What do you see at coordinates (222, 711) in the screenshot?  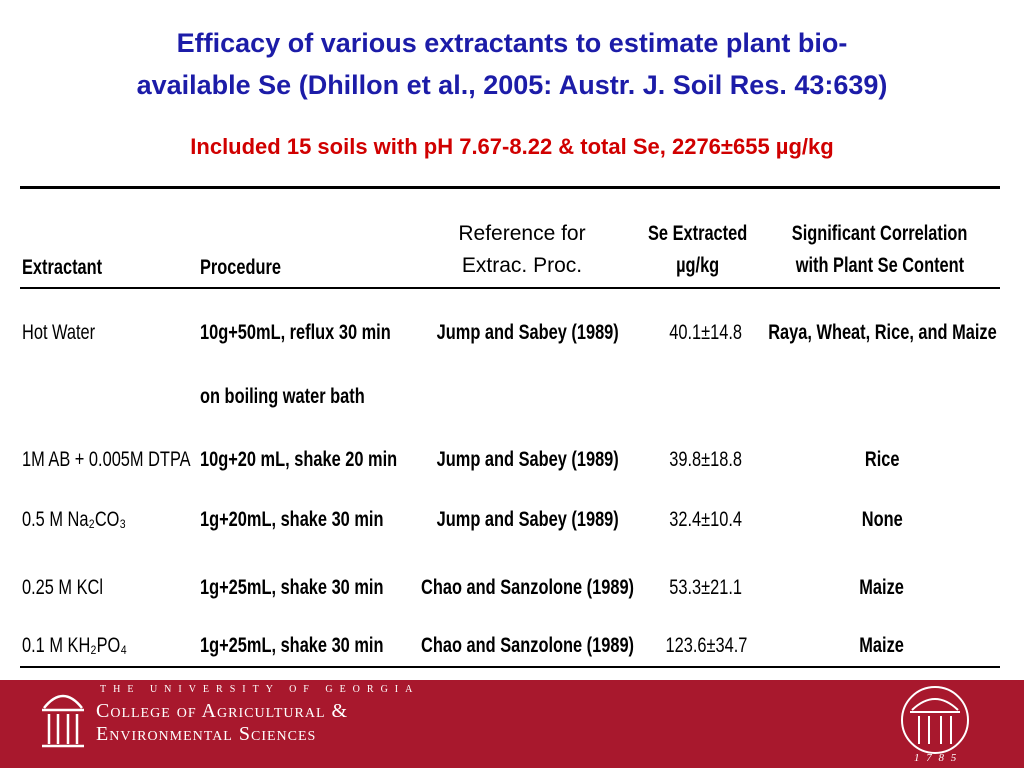 I see `college-line: College of Agricultural &` at bounding box center [222, 711].